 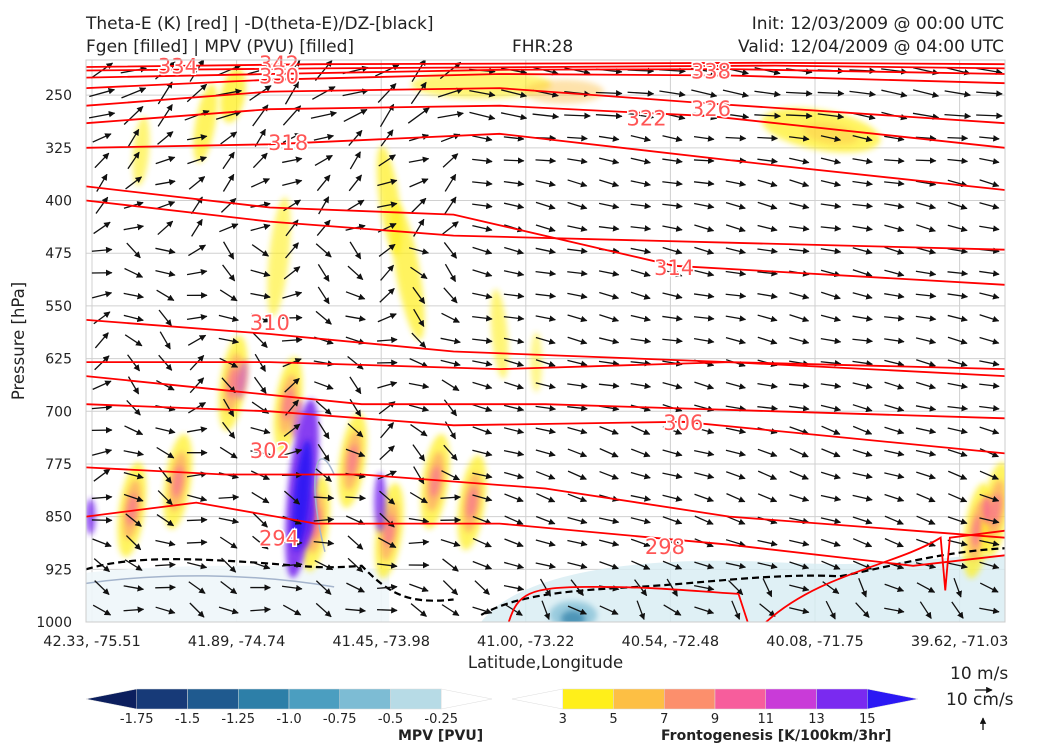 I want to click on theta-e-label: 342, so click(x=279, y=64).